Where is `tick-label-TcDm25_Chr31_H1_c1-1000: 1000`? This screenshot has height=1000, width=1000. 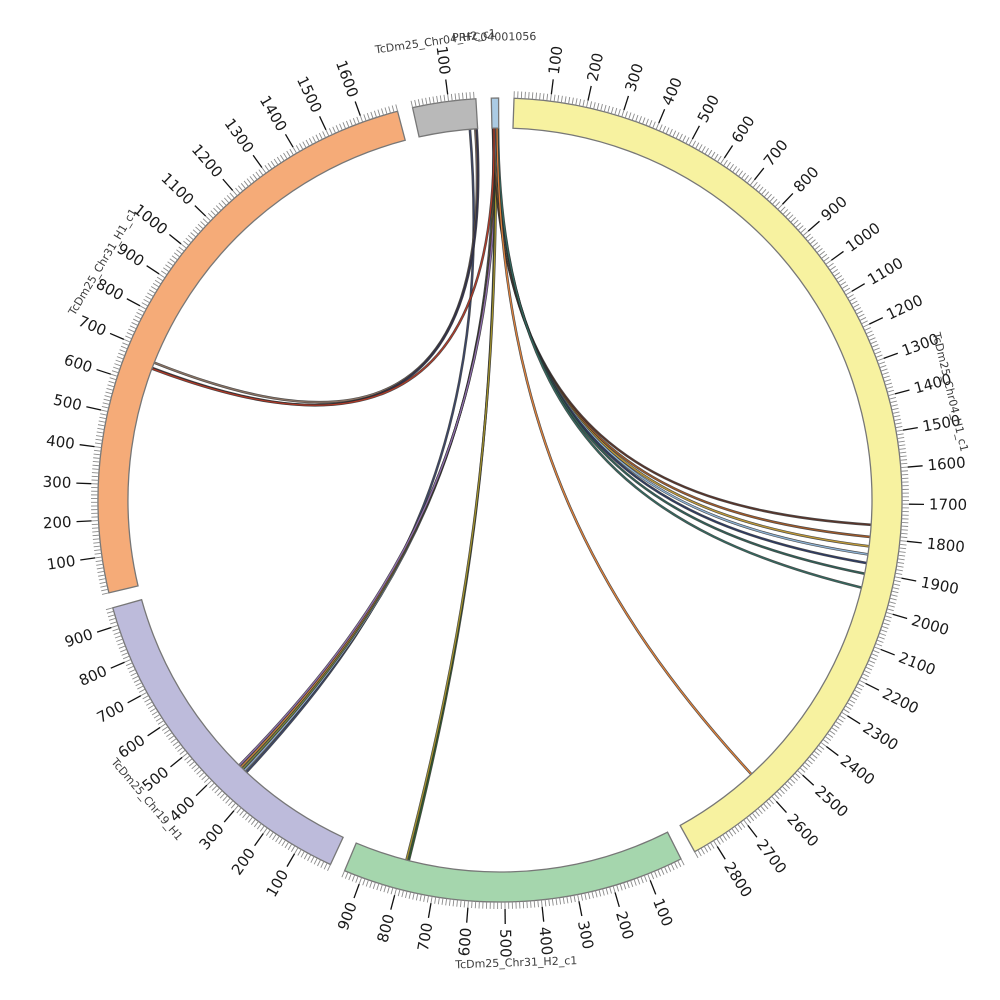 tick-label-TcDm25_Chr31_H1_c1-1000: 1000 is located at coordinates (150, 219).